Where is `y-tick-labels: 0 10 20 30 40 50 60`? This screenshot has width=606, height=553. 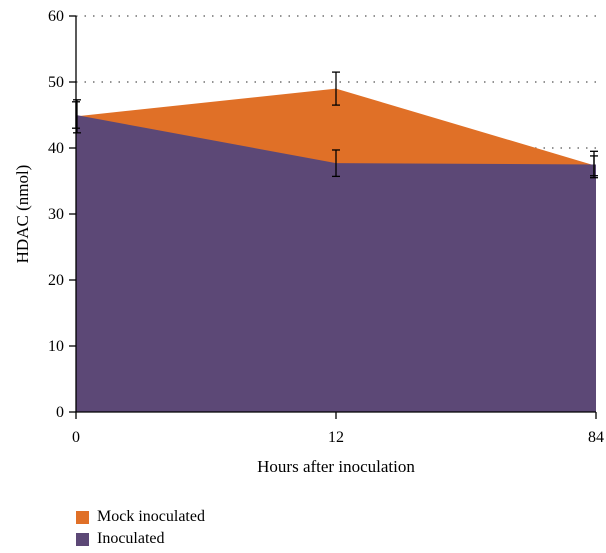
y-tick-labels: 0 10 20 30 40 50 60 is located at coordinates (56, 214).